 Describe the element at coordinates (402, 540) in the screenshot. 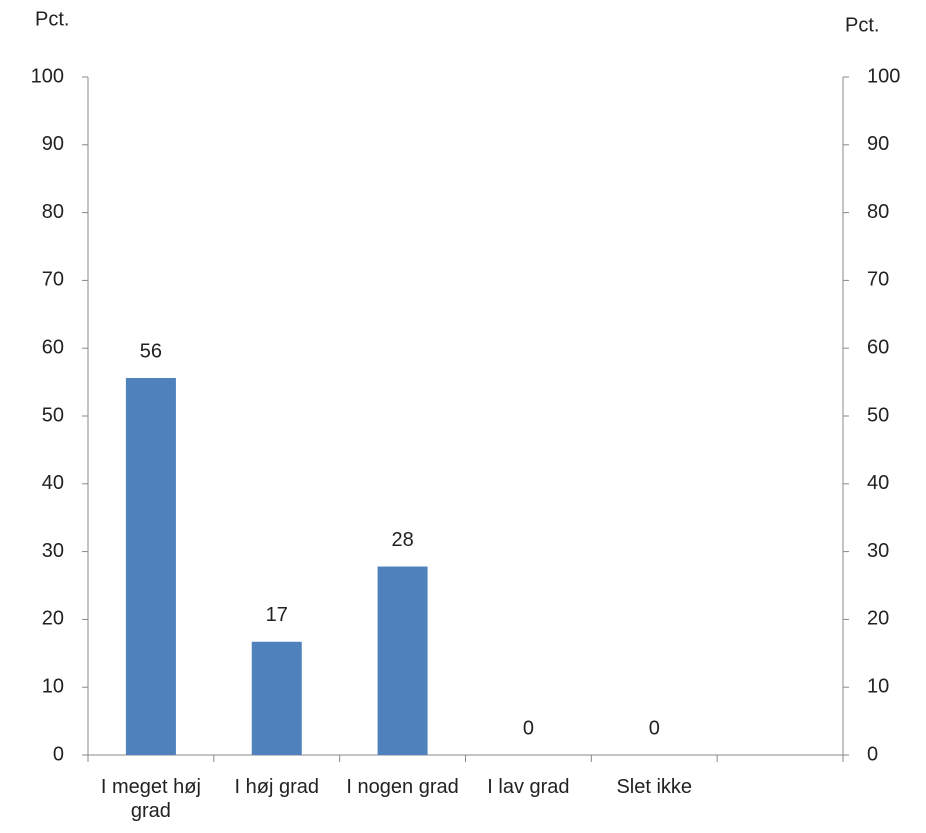

I see `data-label: 28` at that location.